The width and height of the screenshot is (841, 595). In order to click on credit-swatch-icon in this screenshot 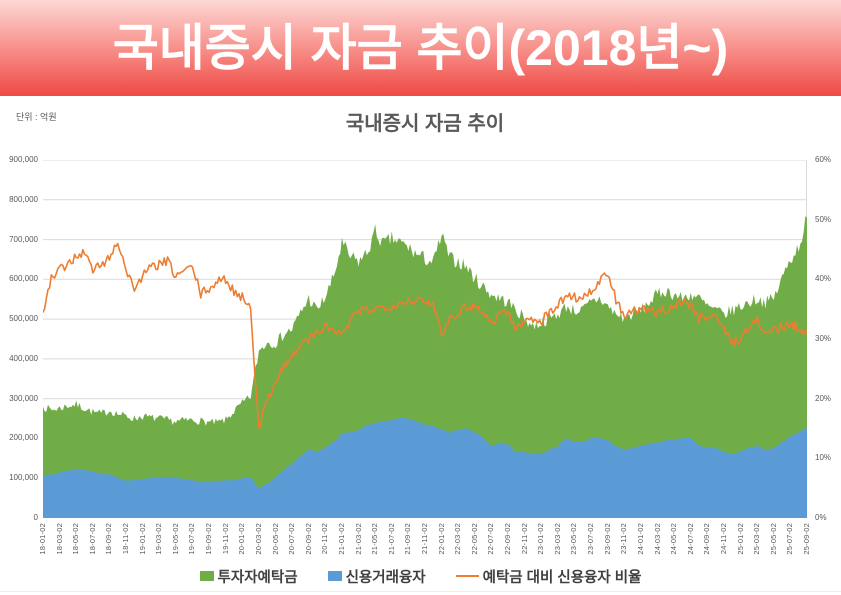, I will do `click(334, 576)`.